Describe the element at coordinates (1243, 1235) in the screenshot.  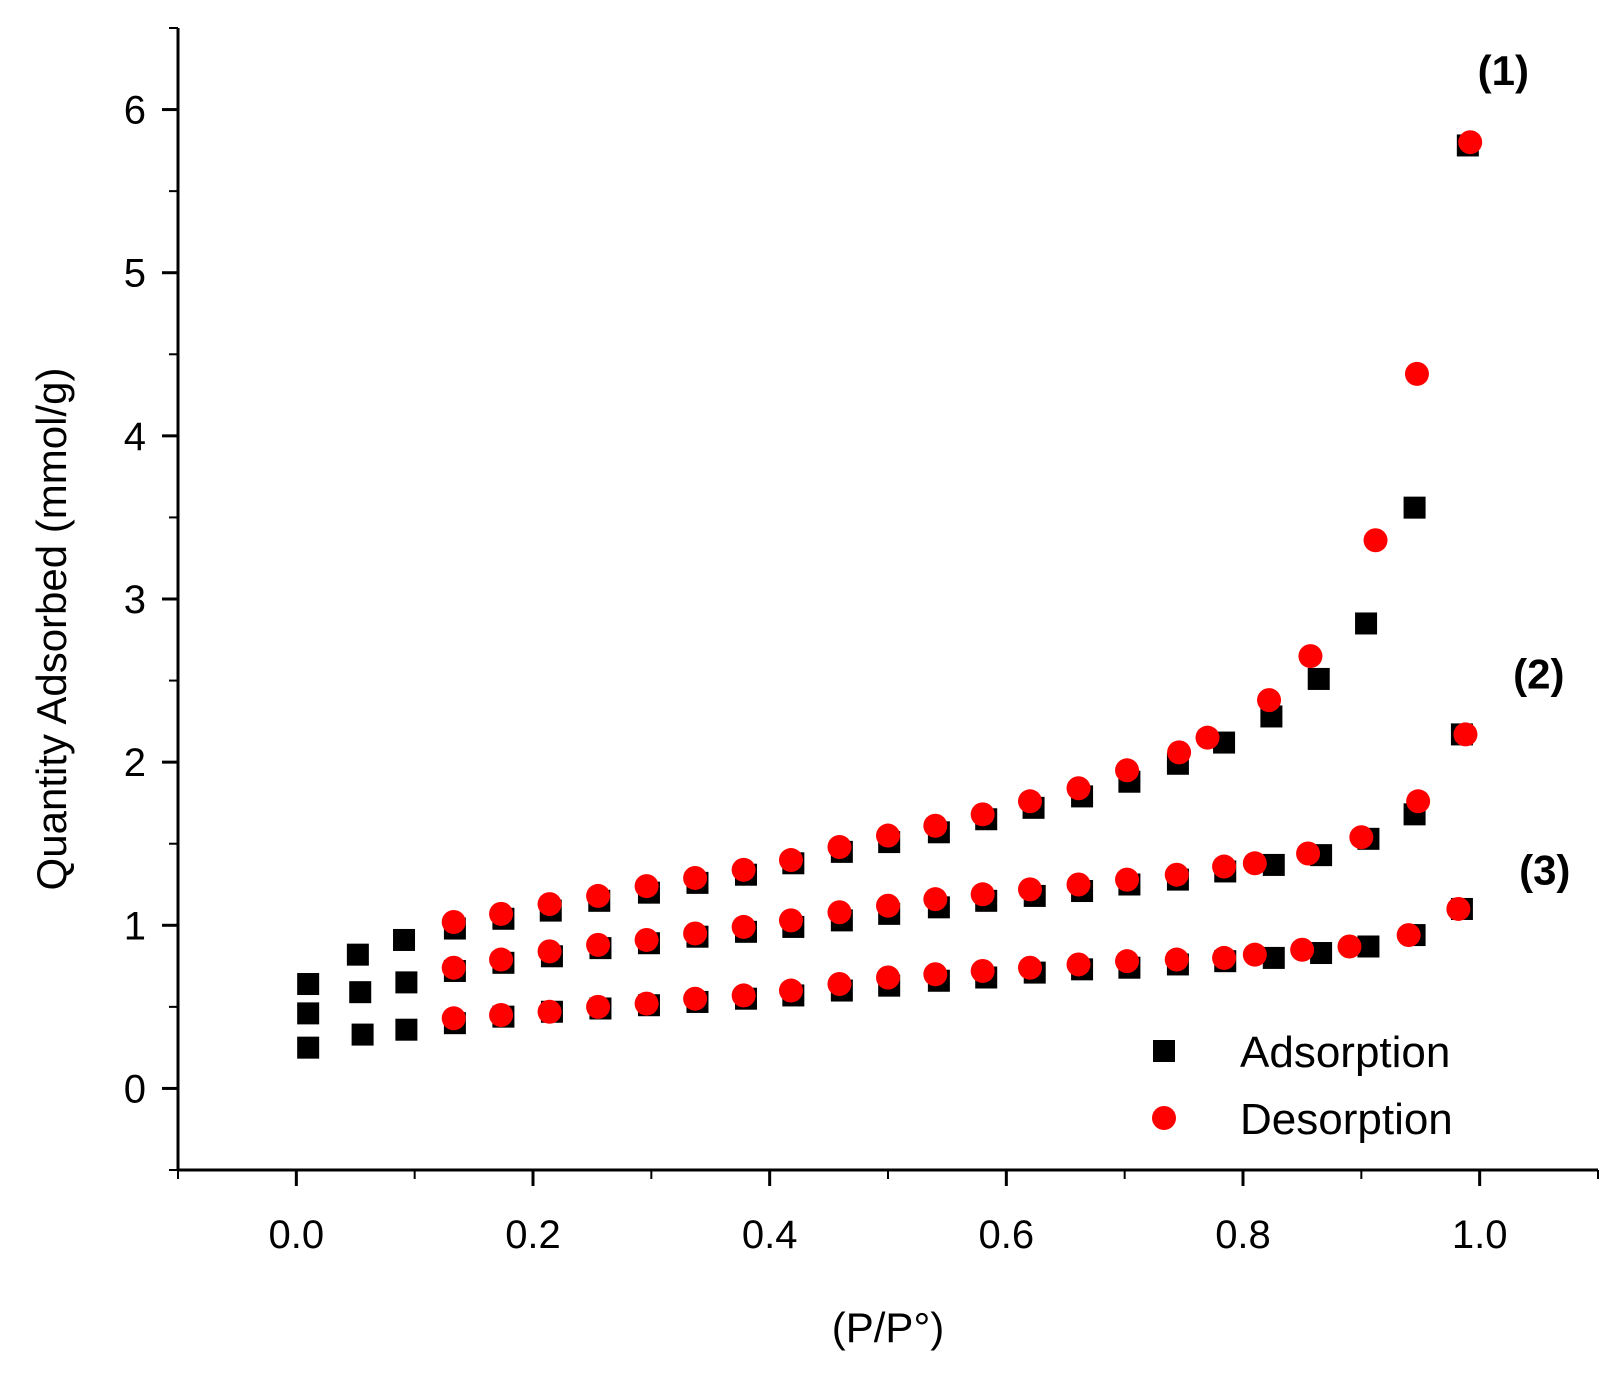
I see `x-tick-label: 0.8` at that location.